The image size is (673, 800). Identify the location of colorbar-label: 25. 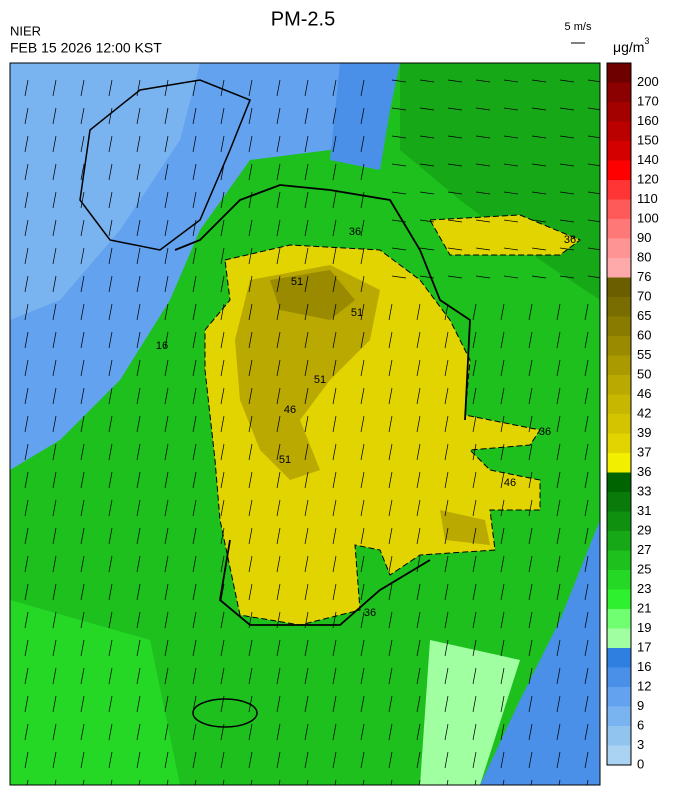
(644, 568).